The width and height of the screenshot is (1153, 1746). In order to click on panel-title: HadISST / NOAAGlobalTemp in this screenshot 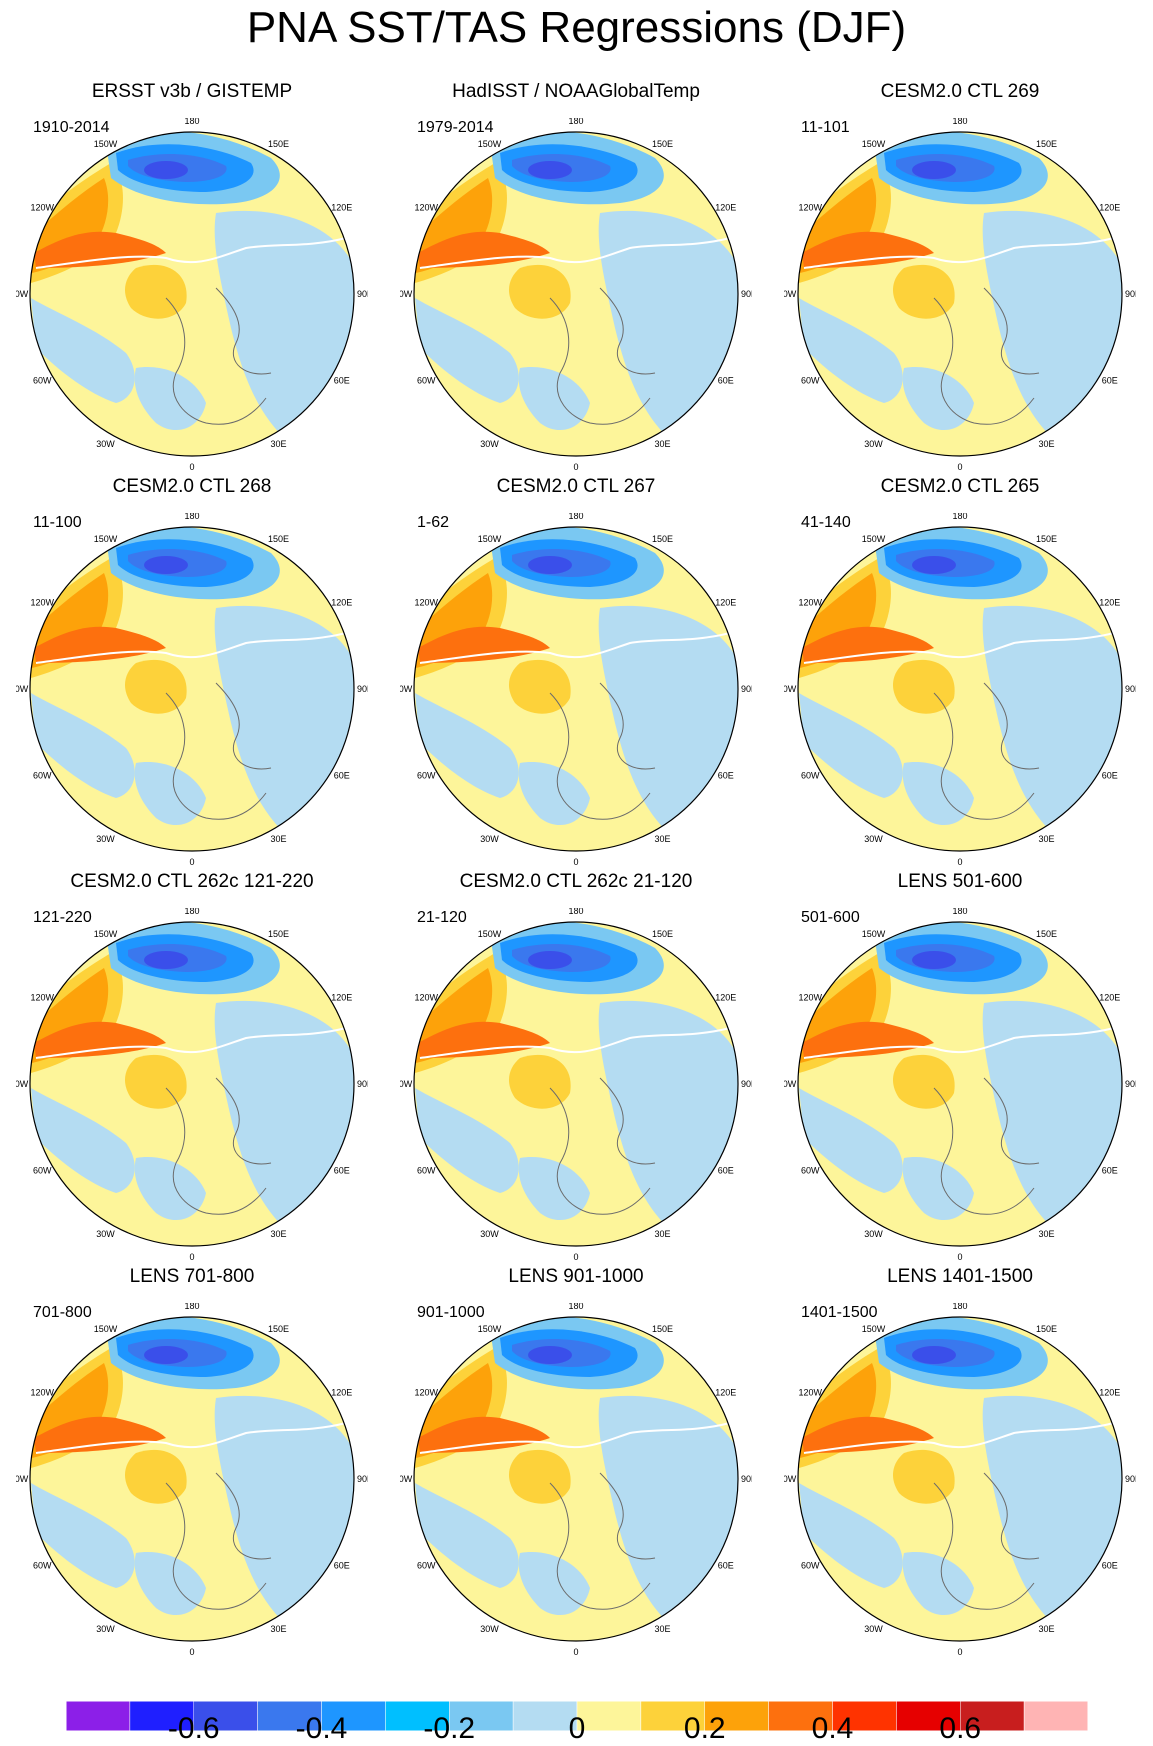, I will do `click(576, 91)`.